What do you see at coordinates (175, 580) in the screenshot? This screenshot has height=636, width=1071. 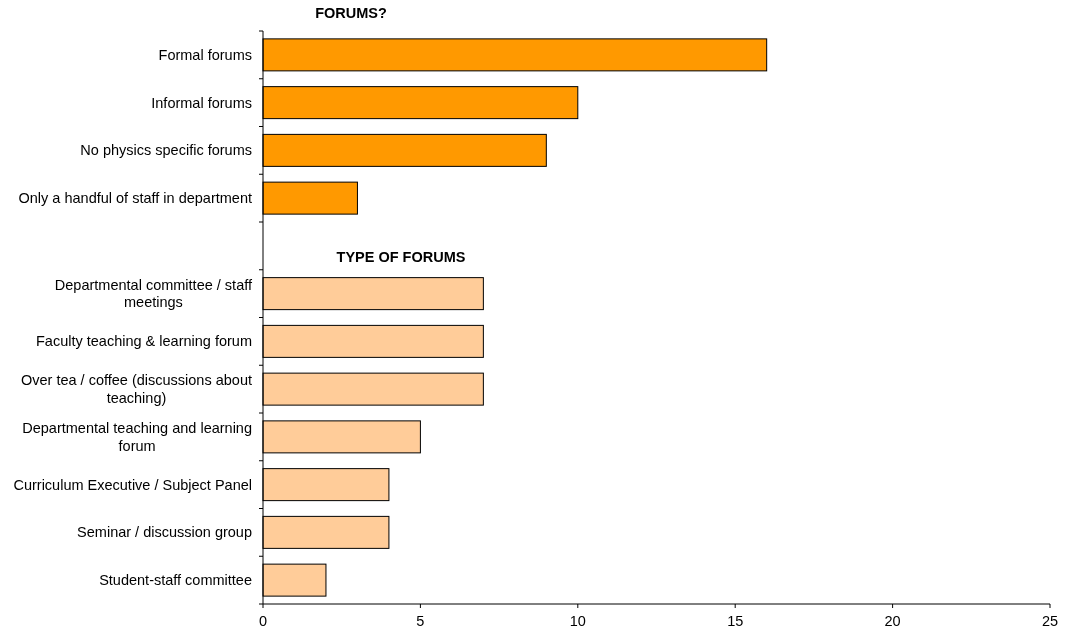 I see `y-tick-label: Student-staff committee` at bounding box center [175, 580].